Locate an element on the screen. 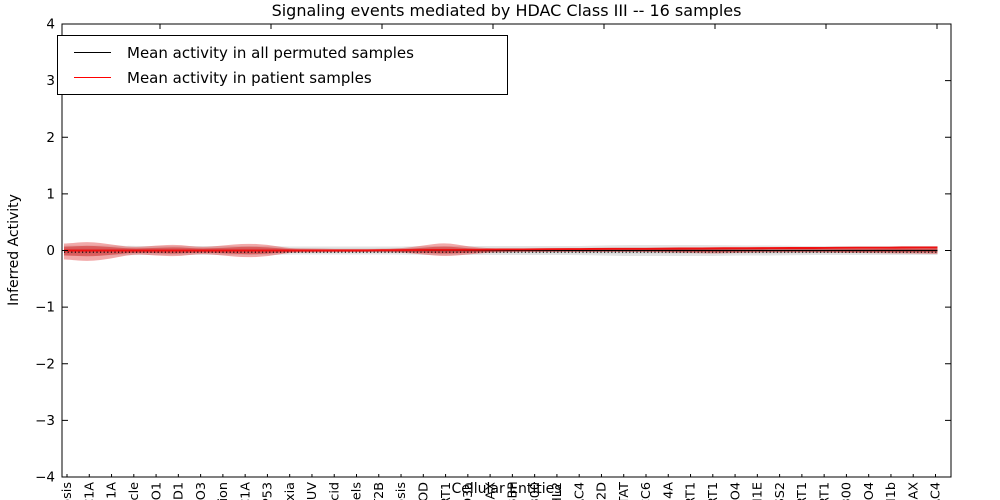  y-tick-label: 1 is located at coordinates (50, 194).